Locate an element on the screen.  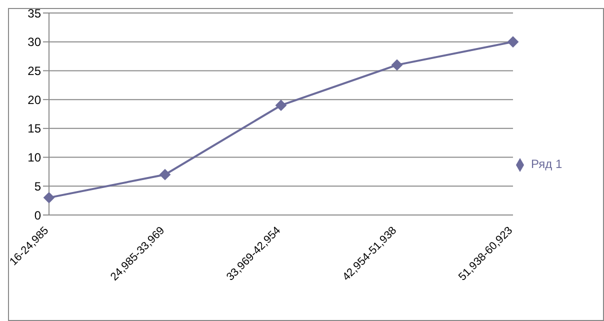
y-tick-label: 0 is located at coordinates (38, 215).